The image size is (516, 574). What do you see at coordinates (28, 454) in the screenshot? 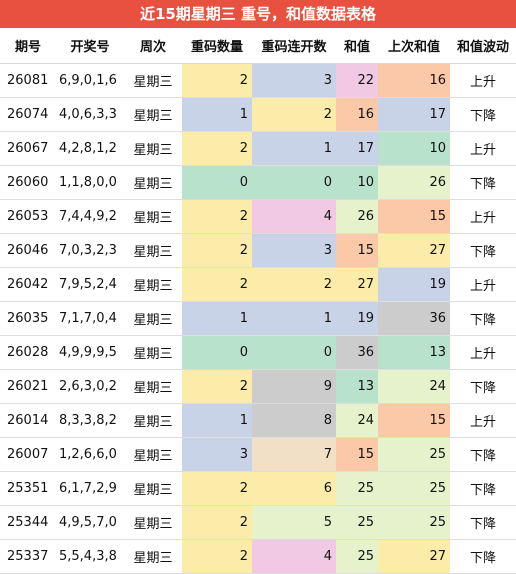
I see `cell-issue: 26007` at bounding box center [28, 454].